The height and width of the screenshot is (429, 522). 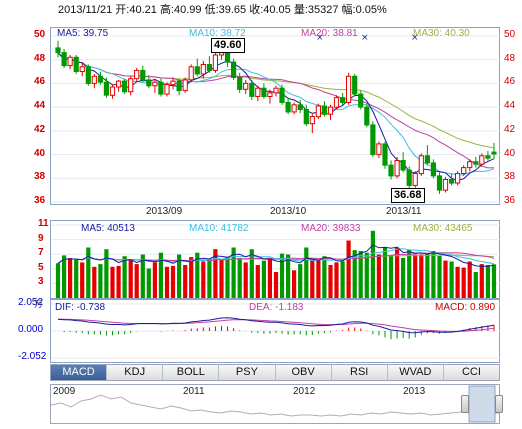 I want to click on tab-rsi: RSI, so click(x=360, y=372).